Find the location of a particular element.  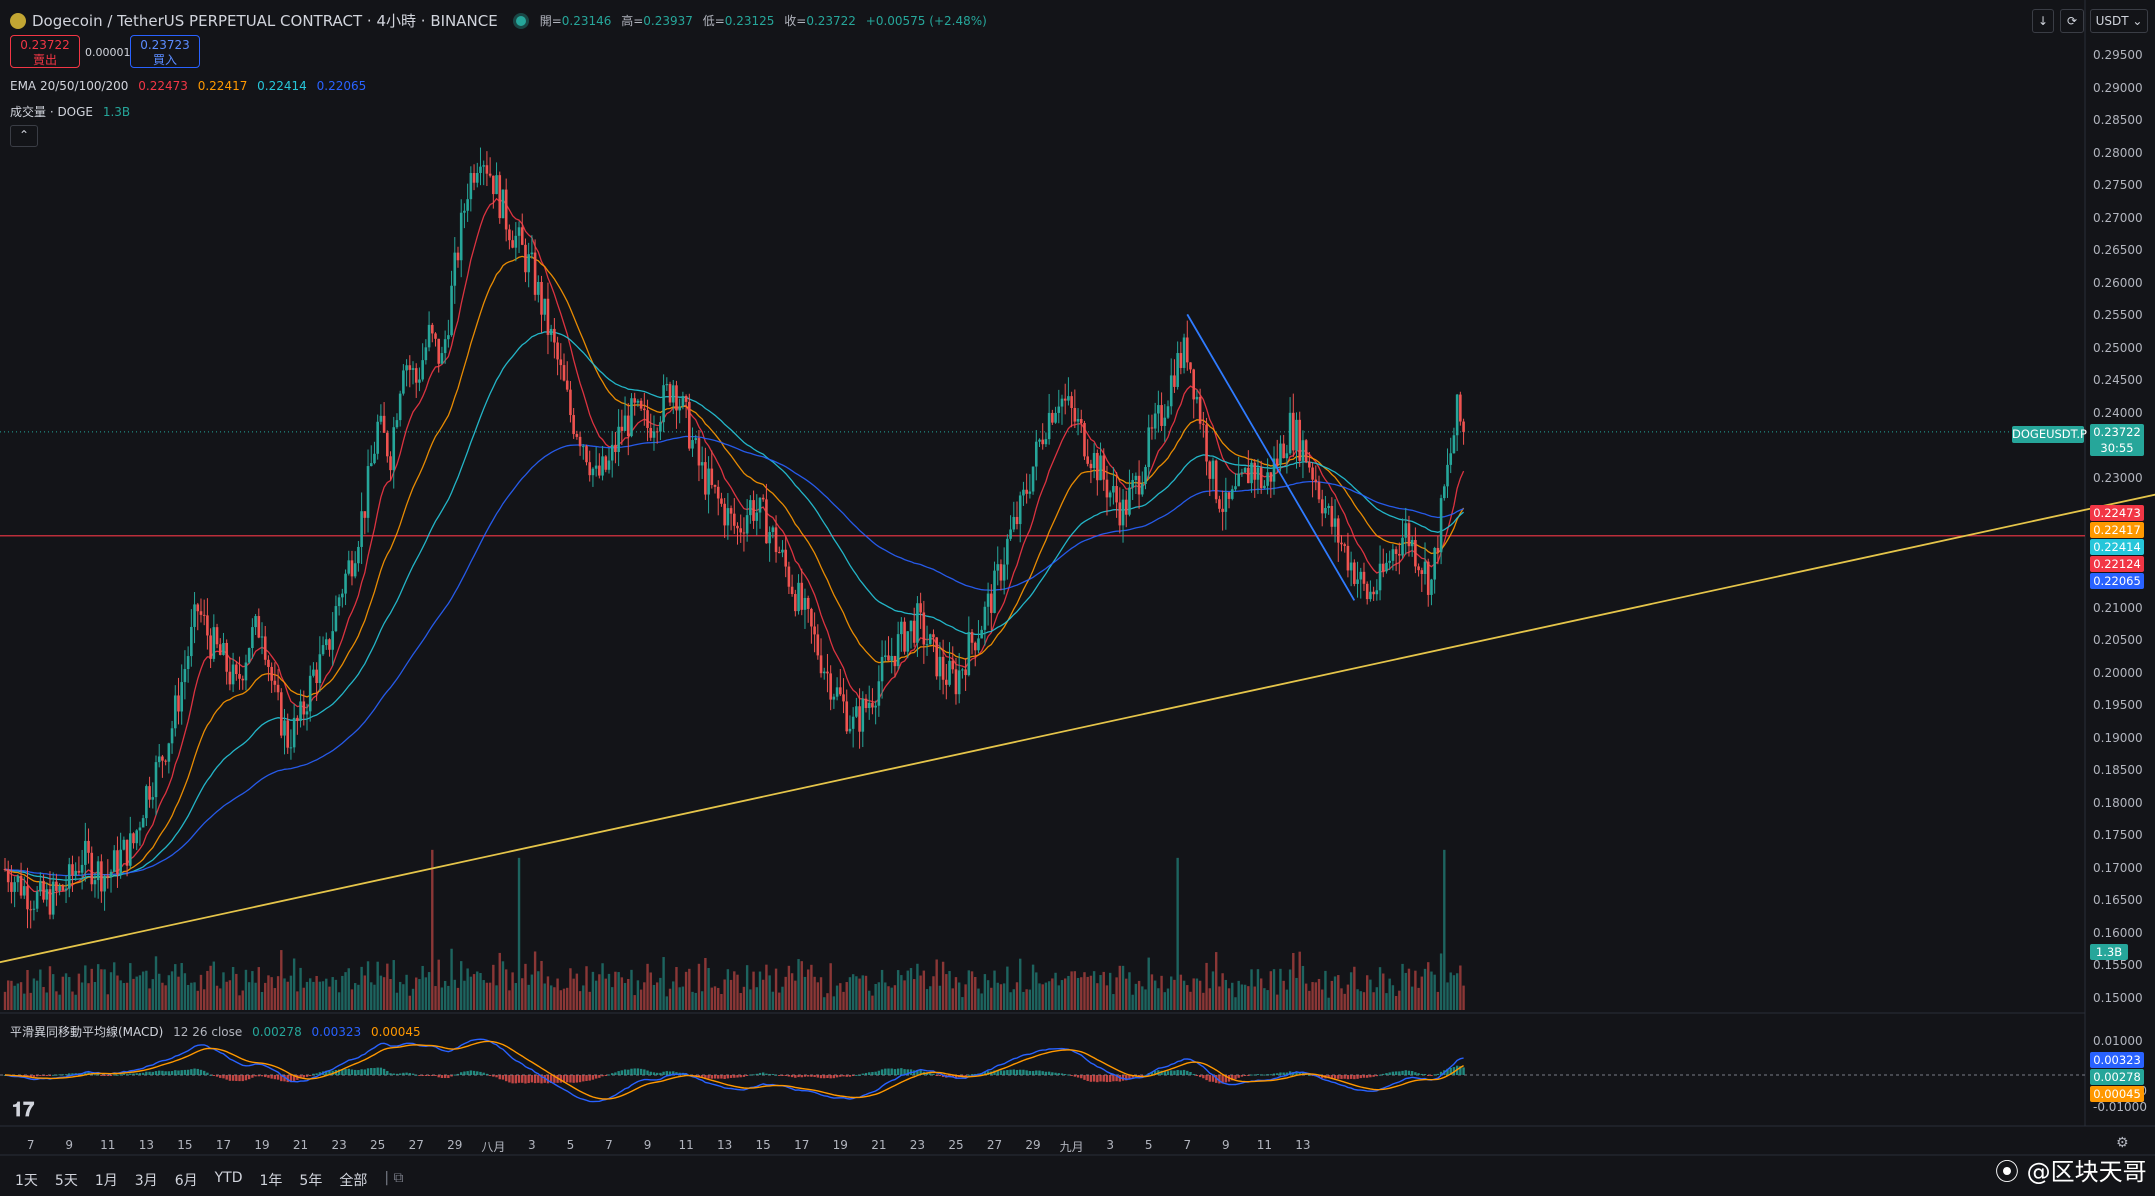

date-range-icon: | ⧉ is located at coordinates (394, 1178).